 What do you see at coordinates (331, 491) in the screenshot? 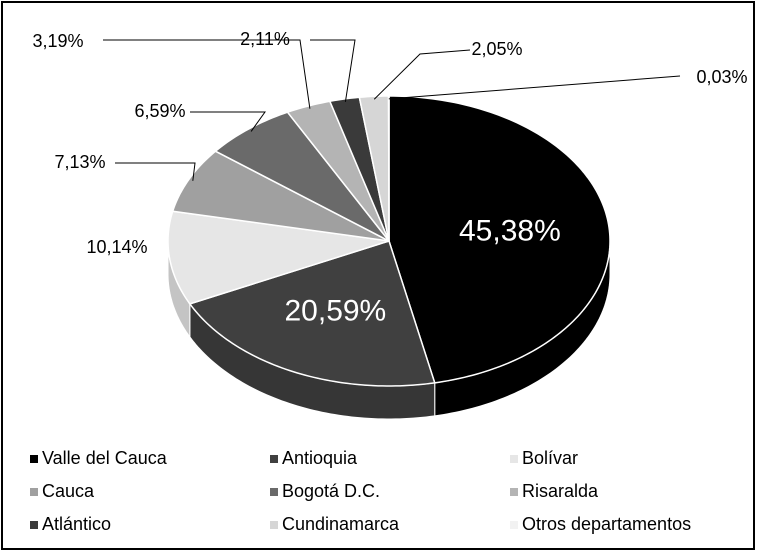
I see `legend-label: Bogotá D.C.` at bounding box center [331, 491].